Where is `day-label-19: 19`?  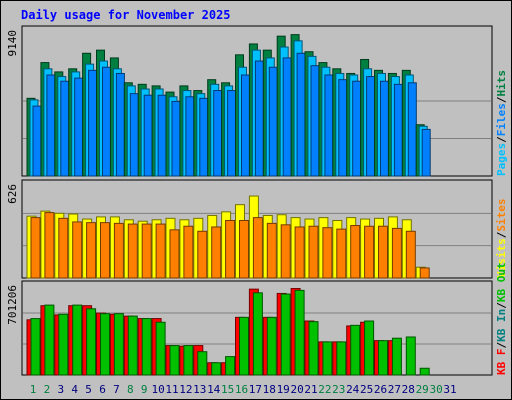 day-label-19: 19 is located at coordinates (283, 389).